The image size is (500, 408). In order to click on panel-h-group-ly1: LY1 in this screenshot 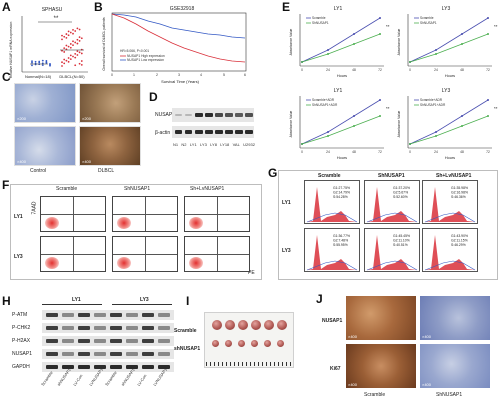, I will do `click(76, 300)`.